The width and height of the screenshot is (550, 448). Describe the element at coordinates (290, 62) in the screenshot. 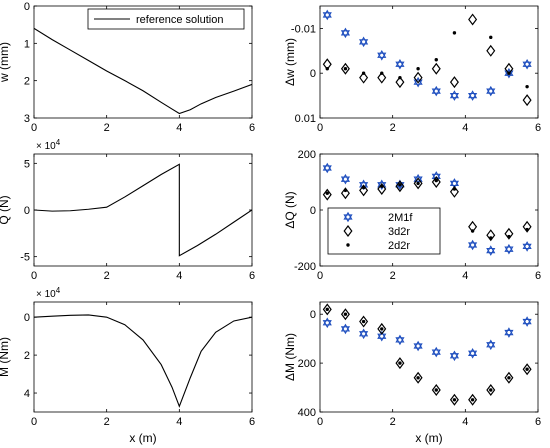

I see `y-axis-label: Δw (mm)` at that location.